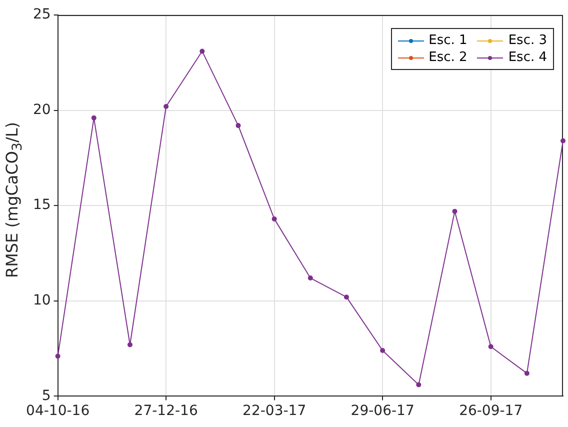  Describe the element at coordinates (41, 205) in the screenshot. I see `y-tick-label: 15` at that location.